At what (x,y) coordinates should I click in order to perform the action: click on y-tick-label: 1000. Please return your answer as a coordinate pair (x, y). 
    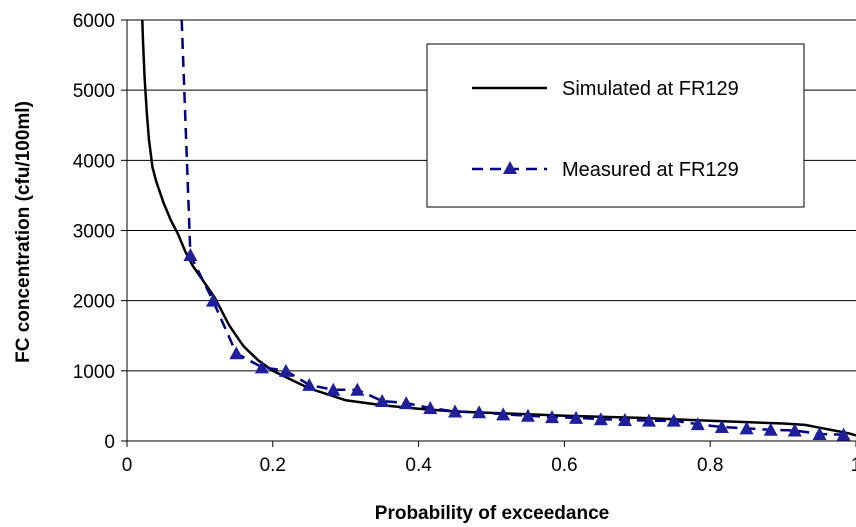
    Looking at the image, I should click on (94, 372).